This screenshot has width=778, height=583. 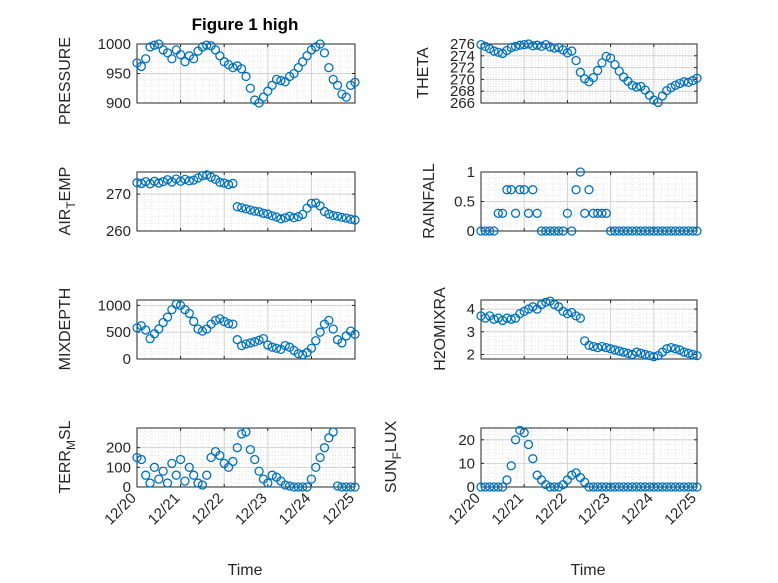 What do you see at coordinates (118, 448) in the screenshot?
I see `y-tick-label: 200` at bounding box center [118, 448].